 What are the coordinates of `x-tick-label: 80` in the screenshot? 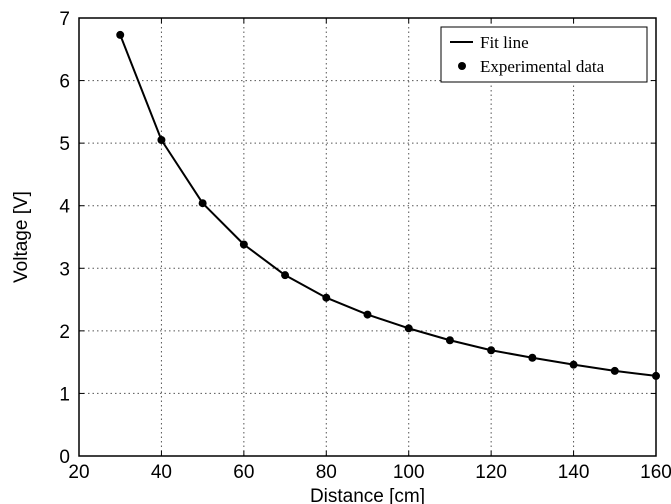 It's located at (326, 472).